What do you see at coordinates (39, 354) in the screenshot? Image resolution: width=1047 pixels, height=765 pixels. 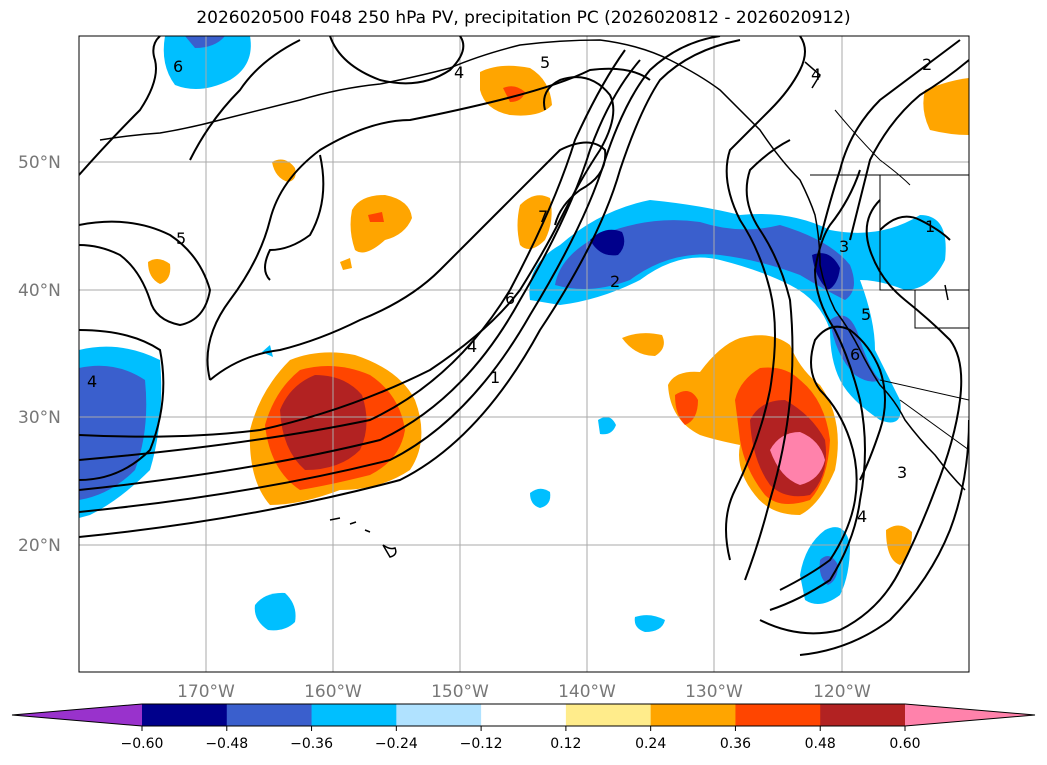 I see `latitude-labels: 50°N 40°N 30°N 20°N` at bounding box center [39, 354].